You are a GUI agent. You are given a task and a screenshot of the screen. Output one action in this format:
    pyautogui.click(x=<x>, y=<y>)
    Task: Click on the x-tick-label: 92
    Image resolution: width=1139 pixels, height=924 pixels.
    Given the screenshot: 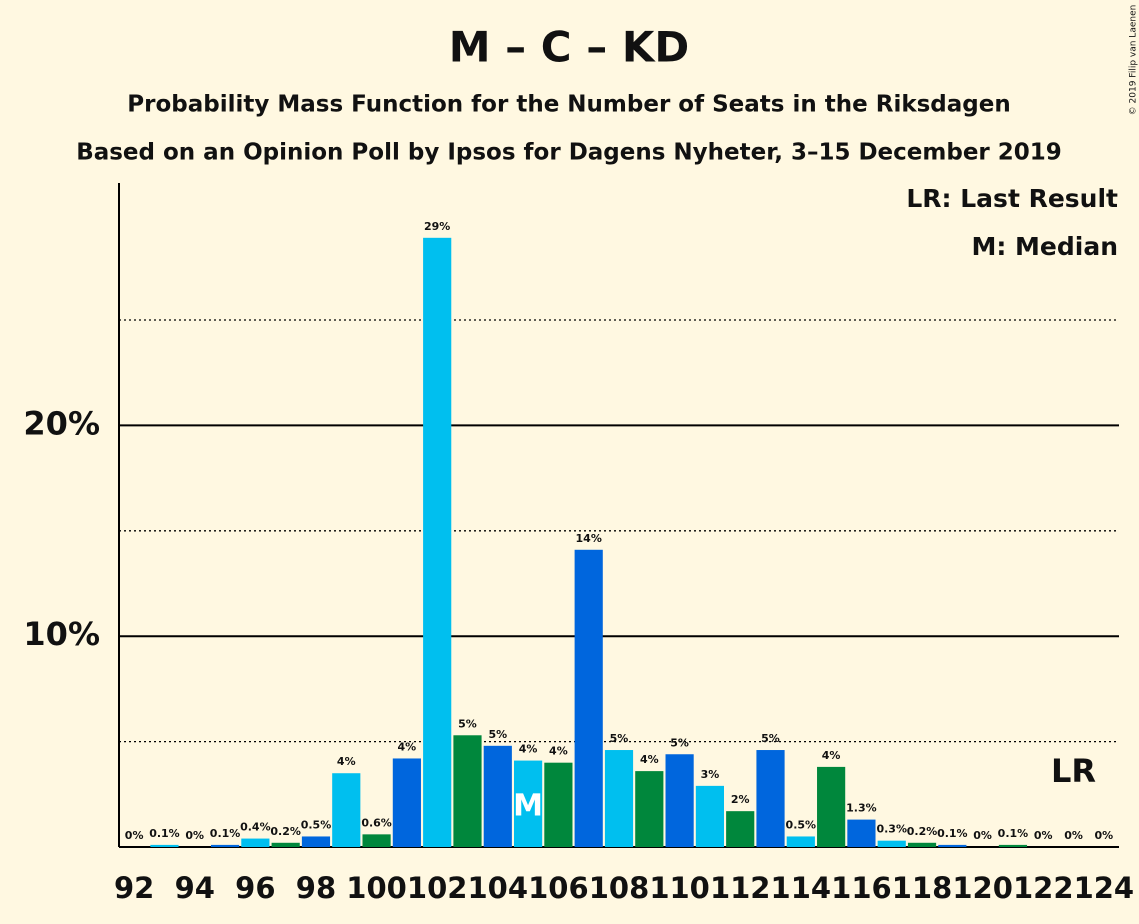 What is the action you would take?
    pyautogui.click(x=134, y=888)
    